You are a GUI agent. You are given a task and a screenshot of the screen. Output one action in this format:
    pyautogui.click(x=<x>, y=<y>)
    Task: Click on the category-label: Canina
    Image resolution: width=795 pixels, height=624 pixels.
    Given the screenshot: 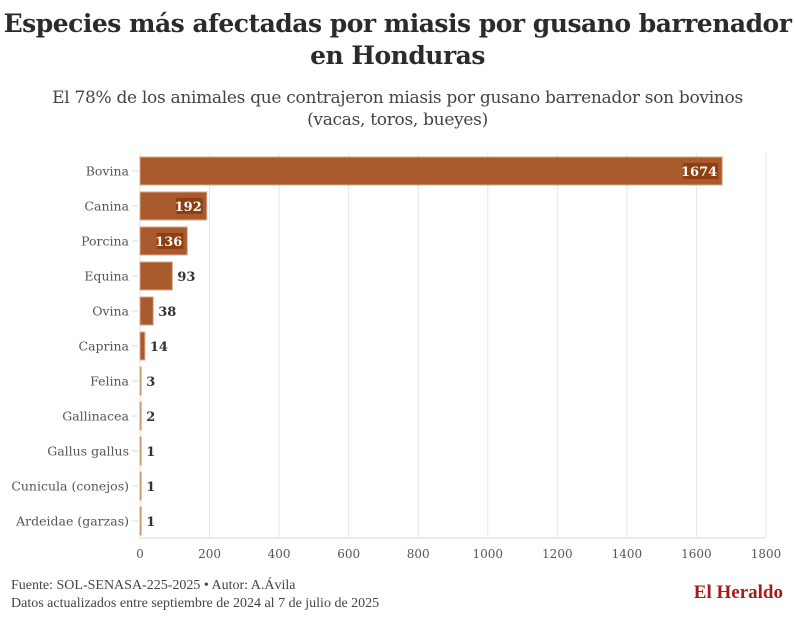 What is the action you would take?
    pyautogui.click(x=106, y=206)
    